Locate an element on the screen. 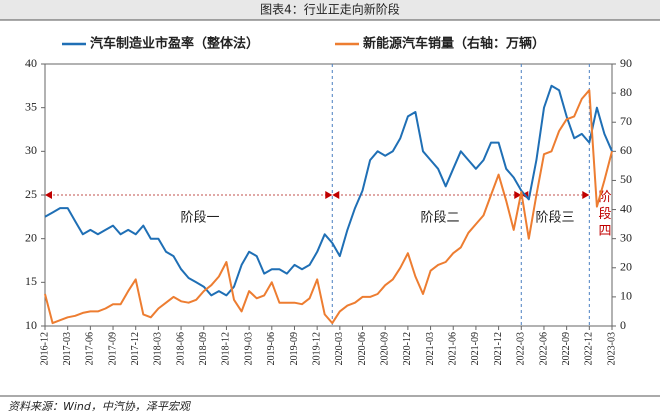 This screenshot has height=417, width=660. x-tick-label: 2018-03 is located at coordinates (158, 348).